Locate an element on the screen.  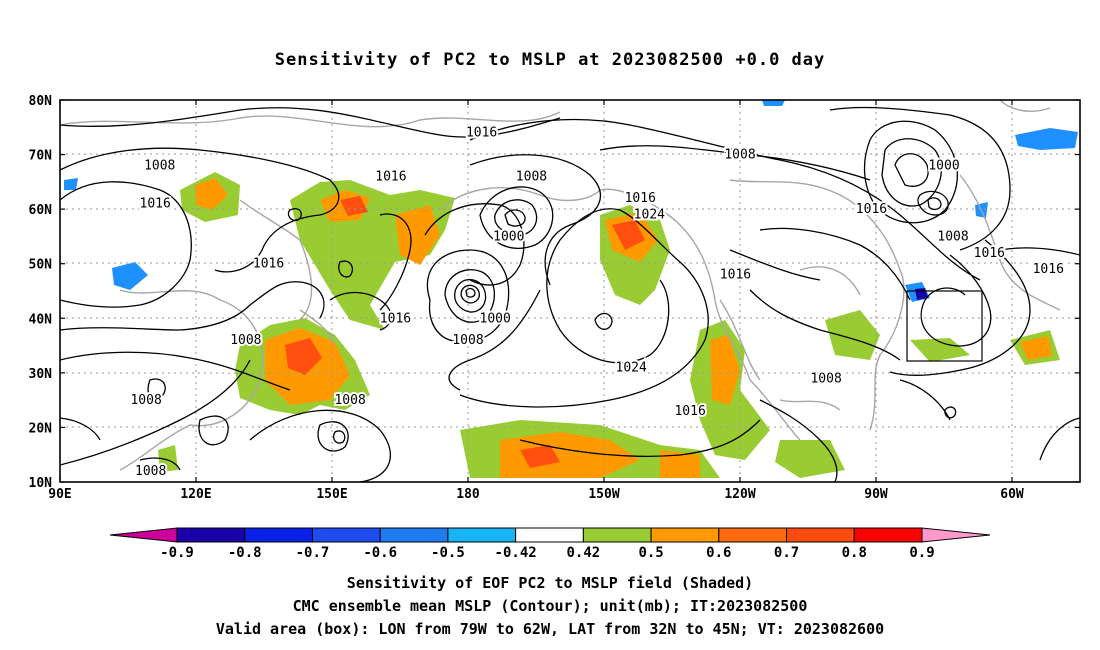
latitude-label: 70N is located at coordinates (41, 156).